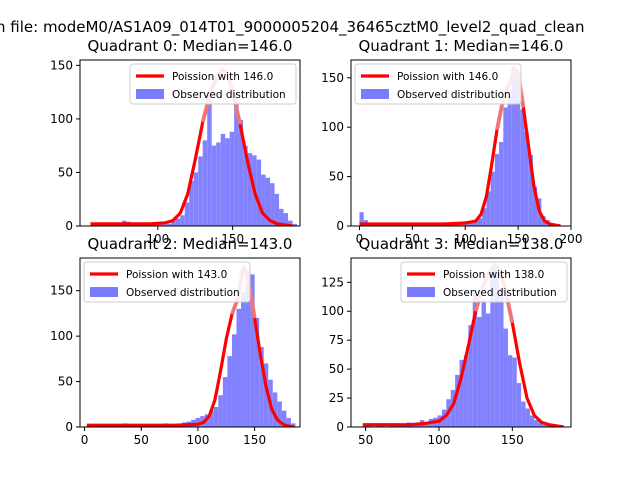  I want to click on quadrant-0-legend: Poission with 146.0 Observed distribution, so click(213, 84).